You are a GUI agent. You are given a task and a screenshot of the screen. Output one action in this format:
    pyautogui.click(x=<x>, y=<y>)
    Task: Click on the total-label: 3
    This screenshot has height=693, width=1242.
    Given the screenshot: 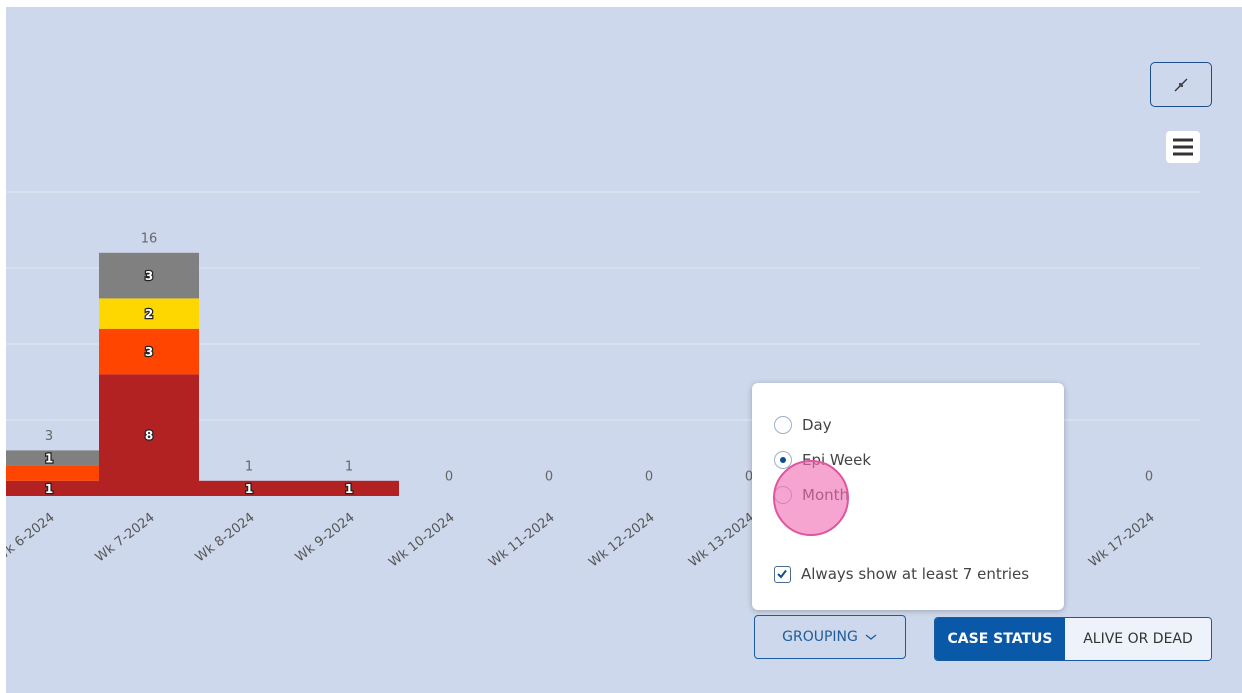 What is the action you would take?
    pyautogui.click(x=49, y=436)
    